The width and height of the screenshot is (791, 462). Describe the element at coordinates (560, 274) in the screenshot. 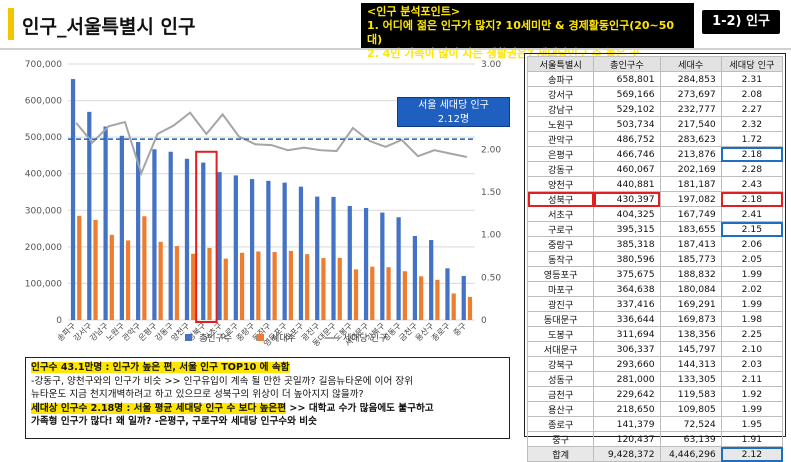

I see `cell-district: 영등포구` at that location.